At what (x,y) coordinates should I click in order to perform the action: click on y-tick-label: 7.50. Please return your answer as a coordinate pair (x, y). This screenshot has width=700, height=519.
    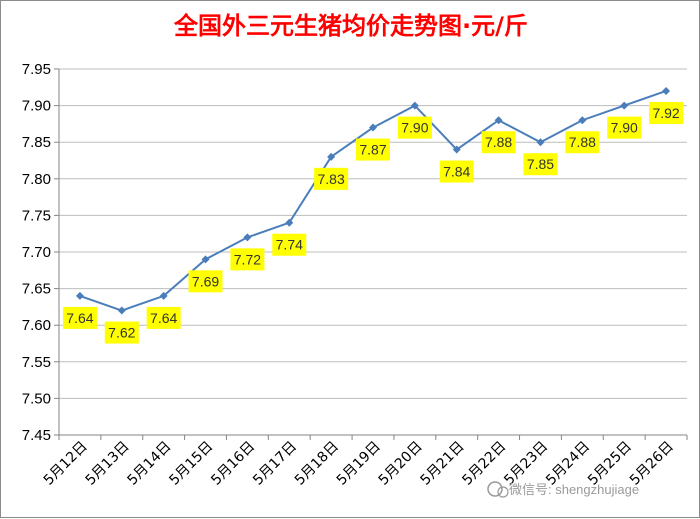
    Looking at the image, I should click on (36, 398).